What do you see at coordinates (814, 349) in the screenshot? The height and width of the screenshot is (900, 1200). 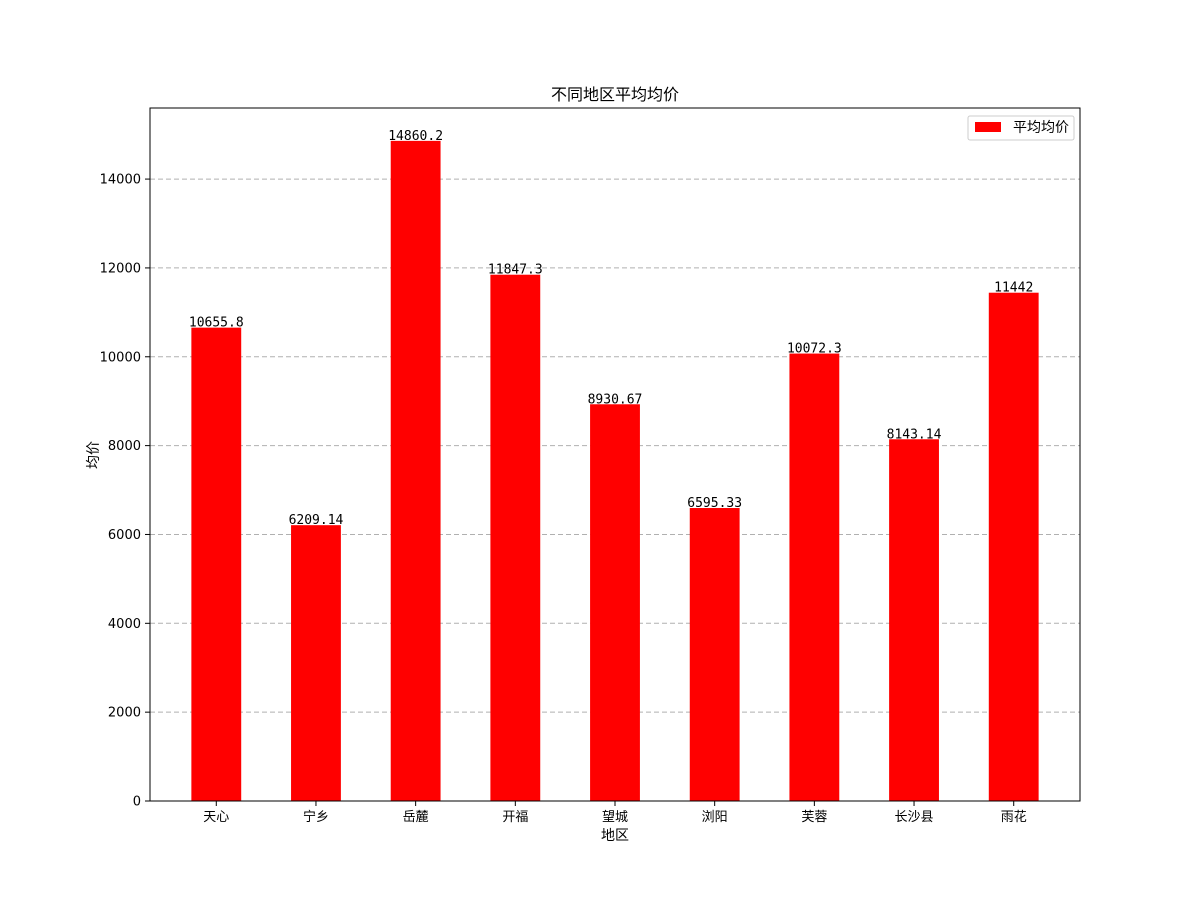 I see `bar-value-label: 10072.3` at bounding box center [814, 349].